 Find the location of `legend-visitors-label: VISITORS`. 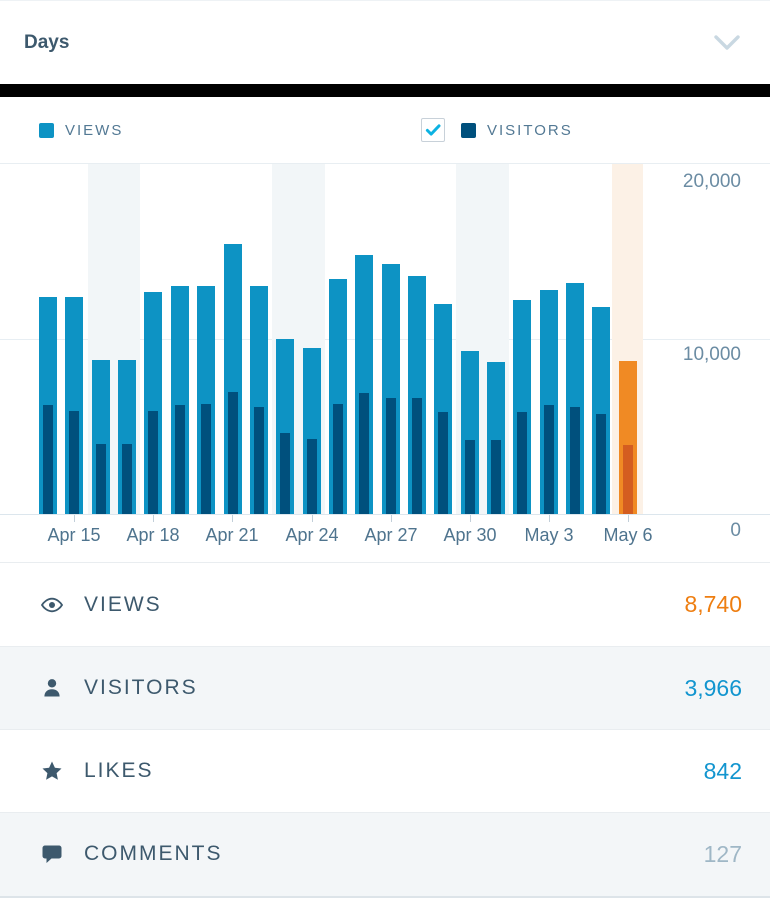

legend-visitors-label: VISITORS is located at coordinates (530, 130).